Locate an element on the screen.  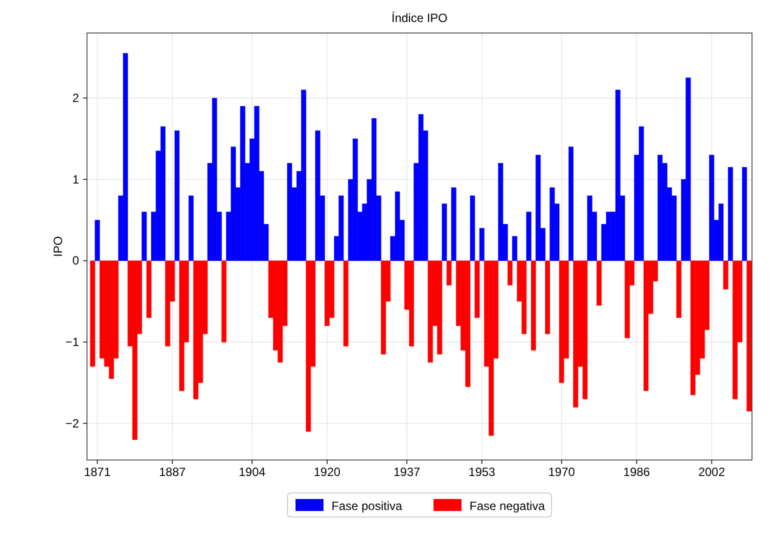
legend-label: Fase negativa is located at coordinates (508, 506).